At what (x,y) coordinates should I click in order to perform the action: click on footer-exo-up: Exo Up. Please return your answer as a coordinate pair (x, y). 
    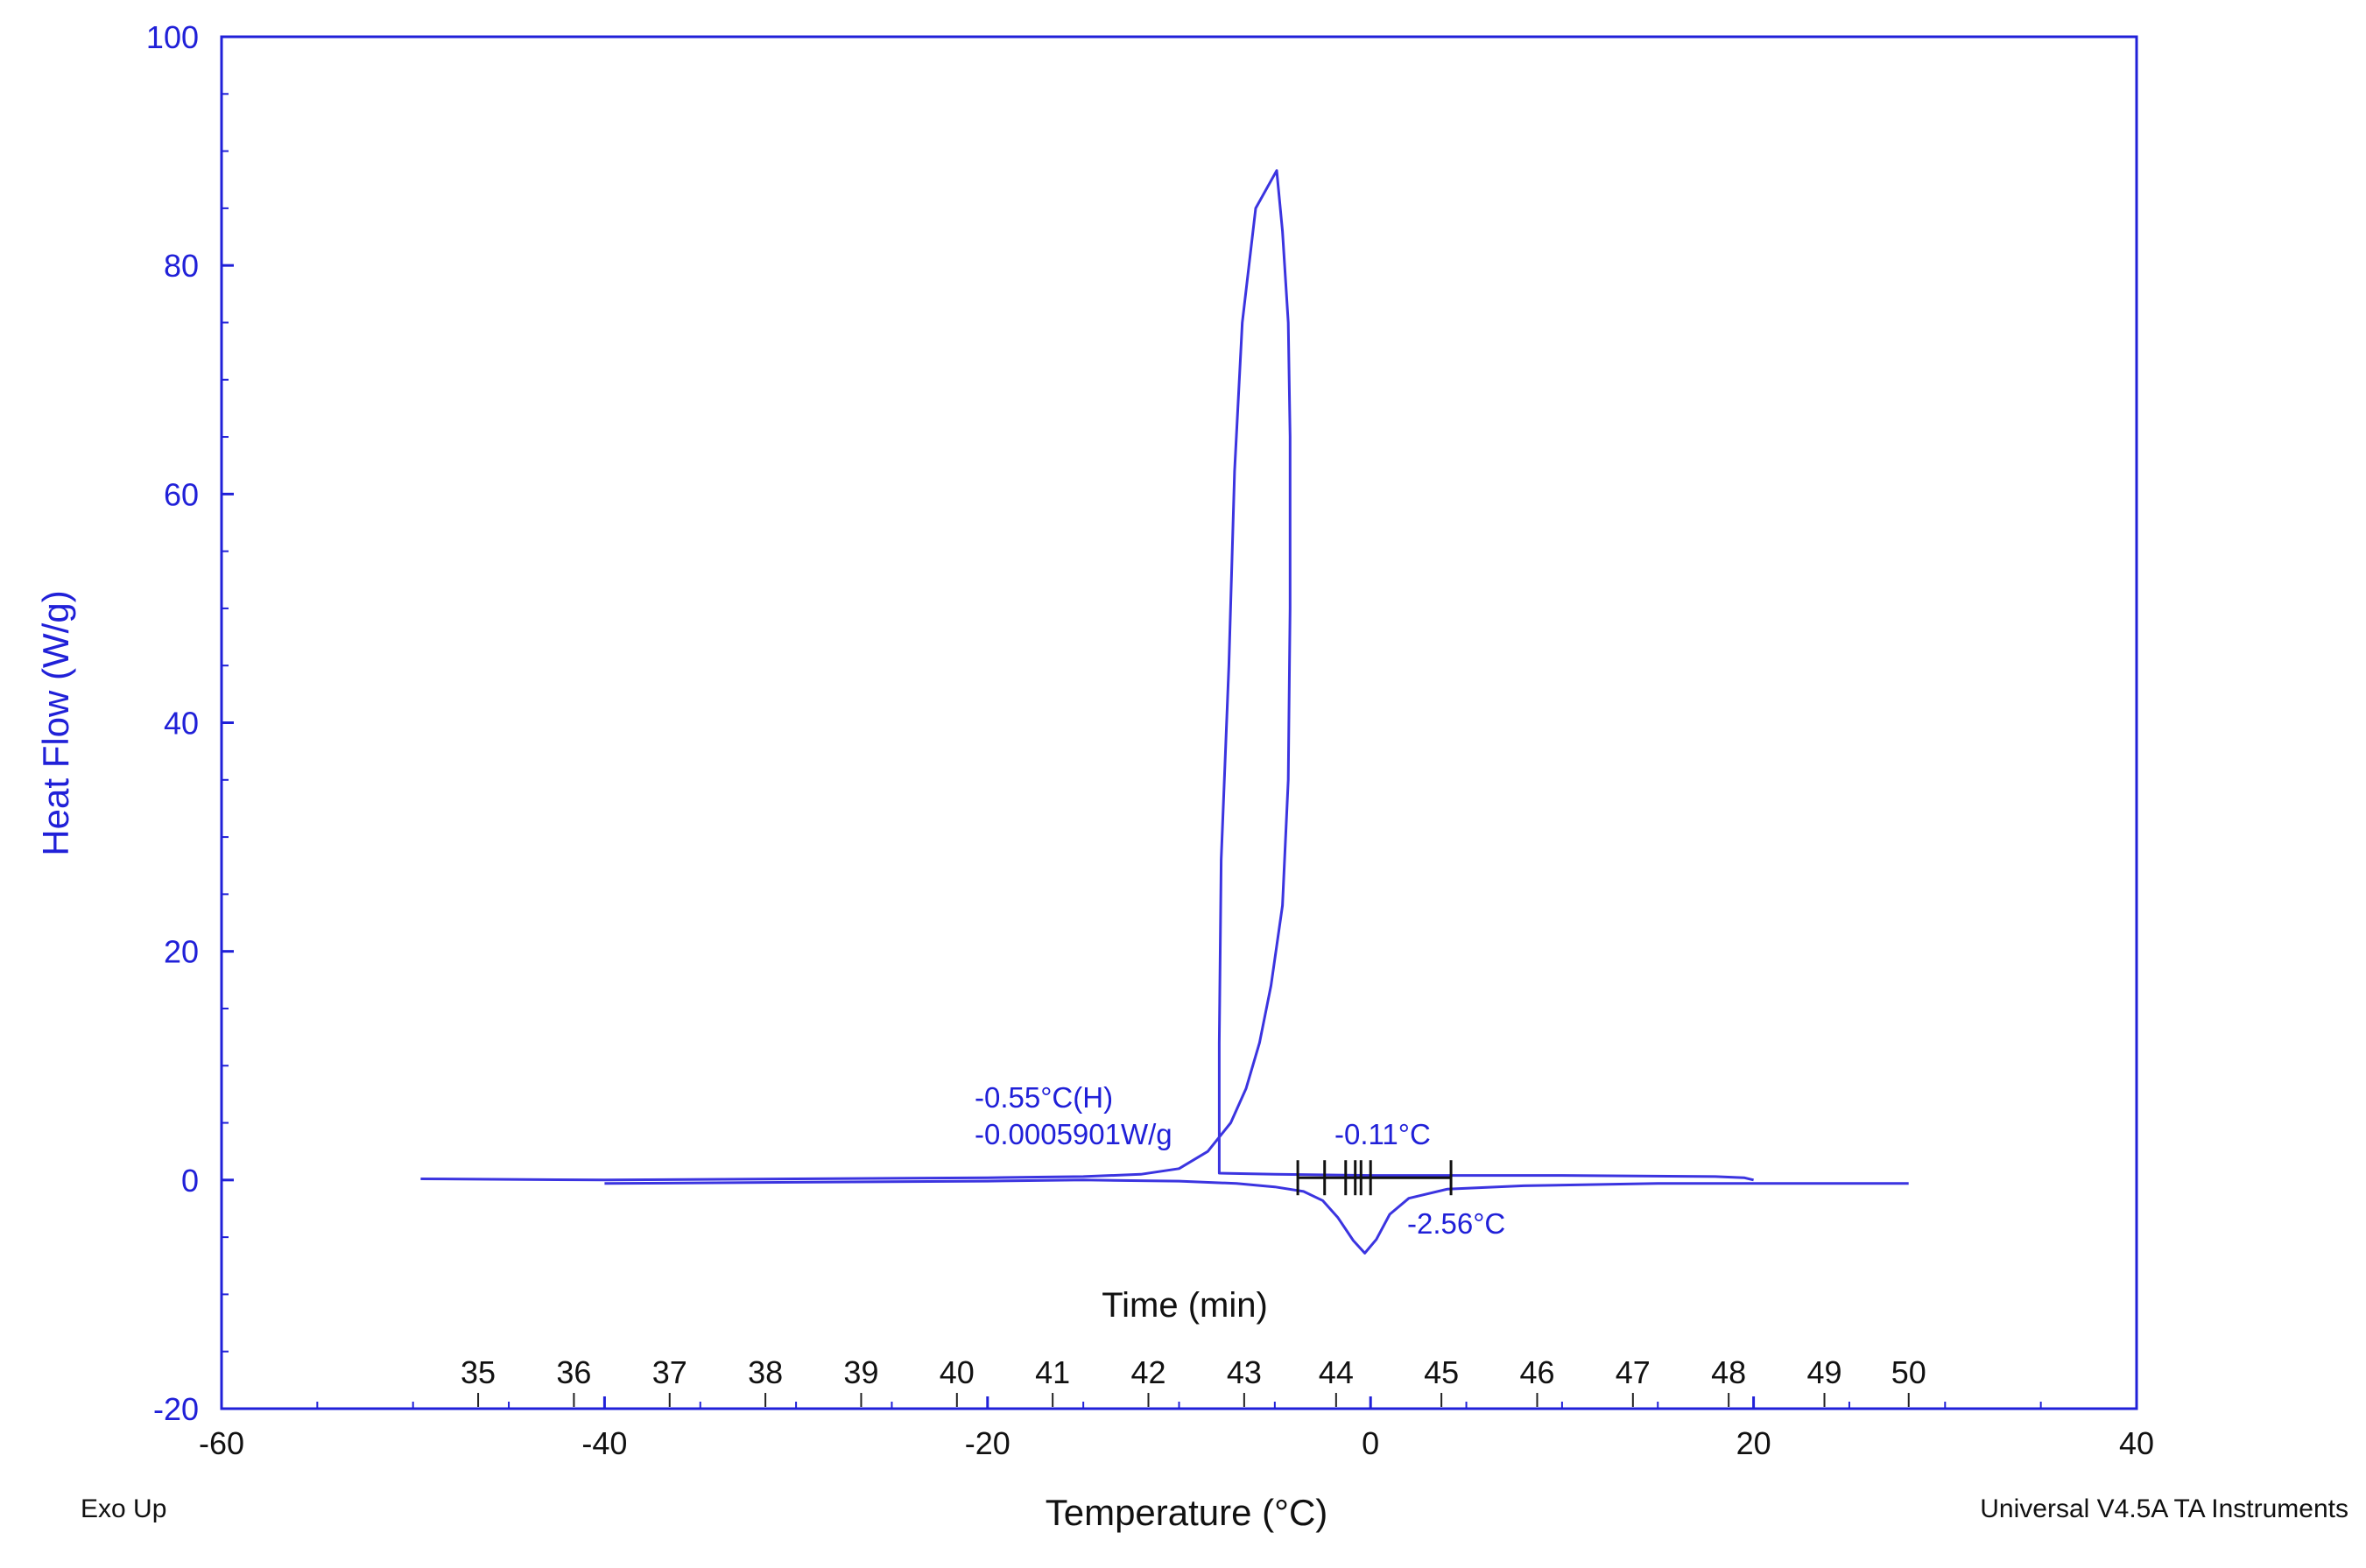
    Looking at the image, I should click on (124, 1509).